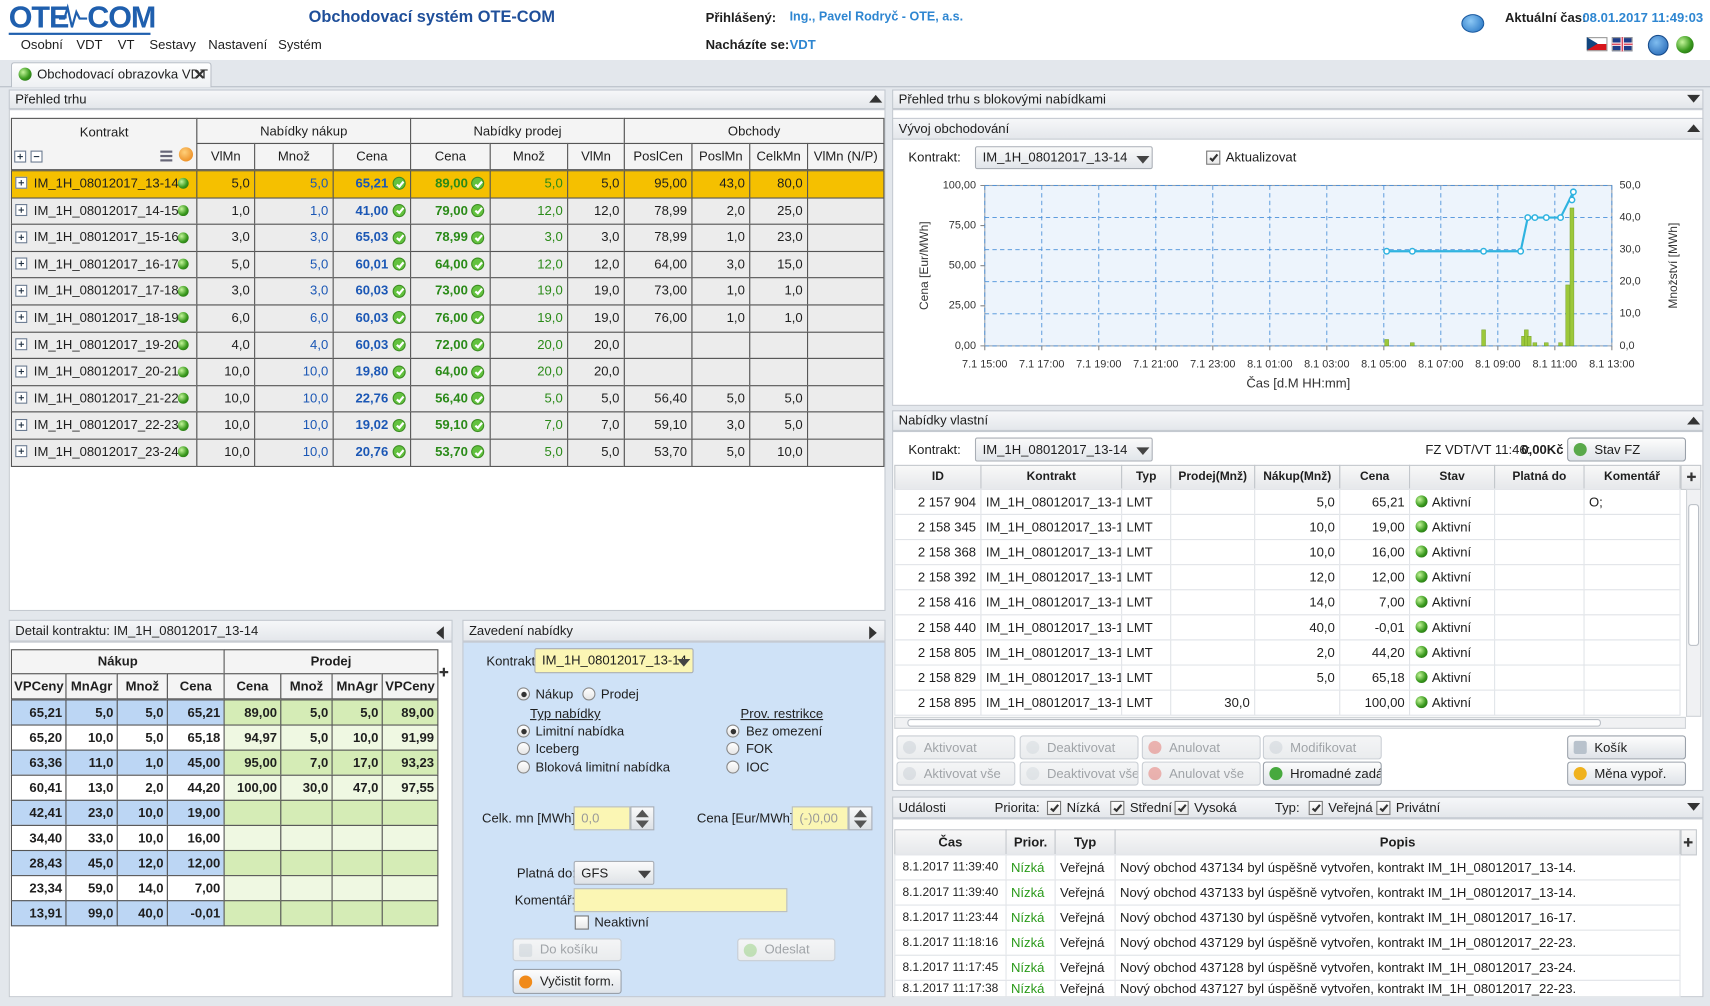 The width and height of the screenshot is (1710, 1006). What do you see at coordinates (603, 767) in the screenshot?
I see `radio-label: Bloková limitní nabídka` at bounding box center [603, 767].